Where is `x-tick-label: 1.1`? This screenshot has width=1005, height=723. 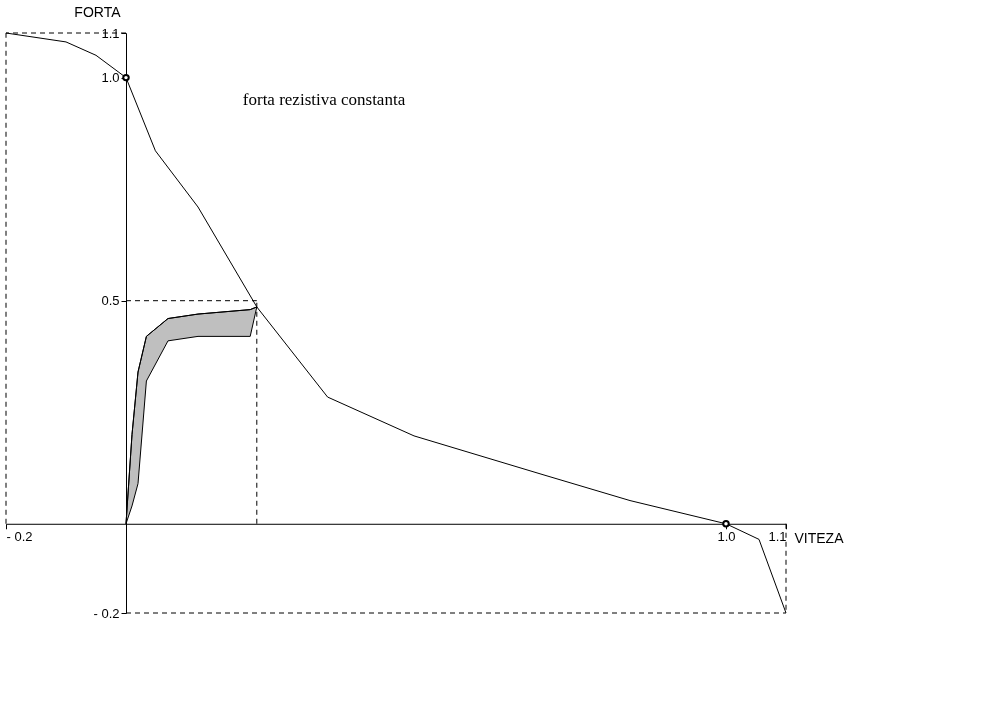 x-tick-label: 1.1 is located at coordinates (777, 537).